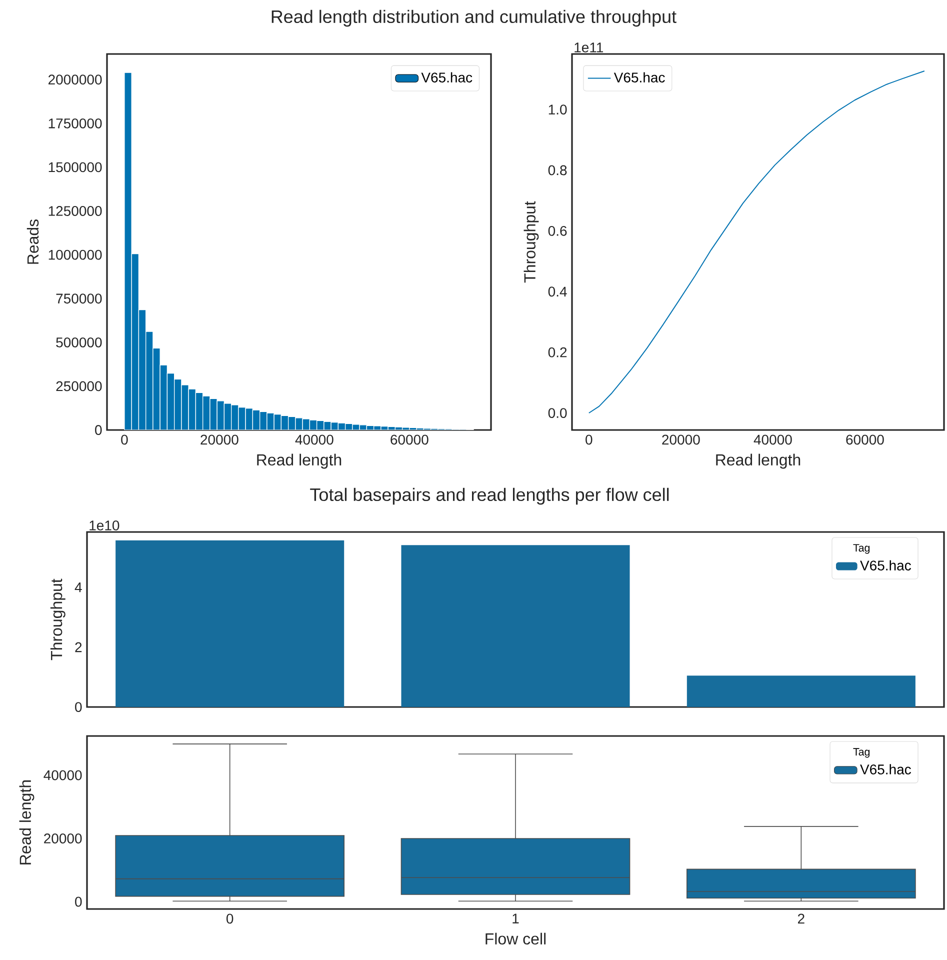 The image size is (947, 960). Describe the element at coordinates (78, 647) in the screenshot. I see `y-tick-label: 2` at that location.